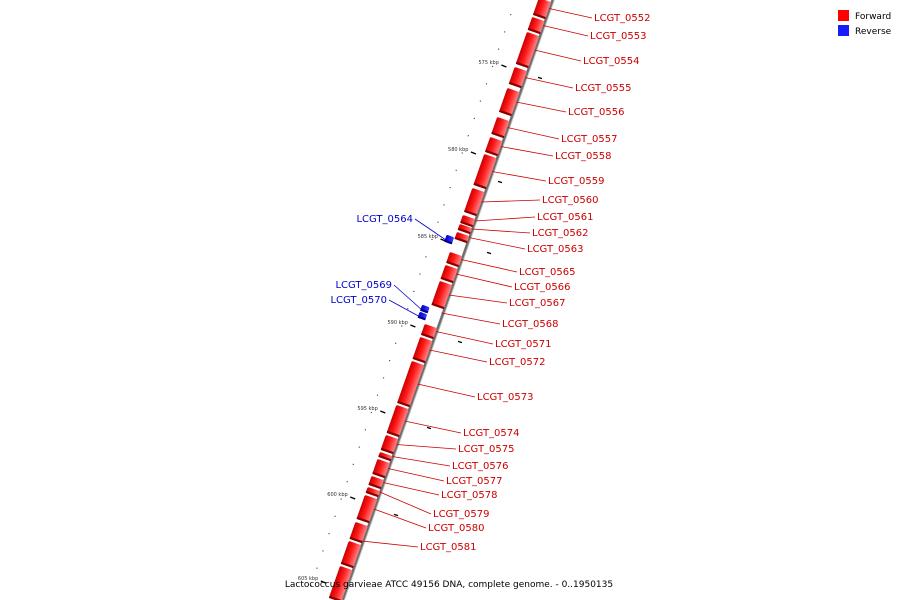  Describe the element at coordinates (456, 528) in the screenshot. I see `gene-label: LCGT_0580` at that location.